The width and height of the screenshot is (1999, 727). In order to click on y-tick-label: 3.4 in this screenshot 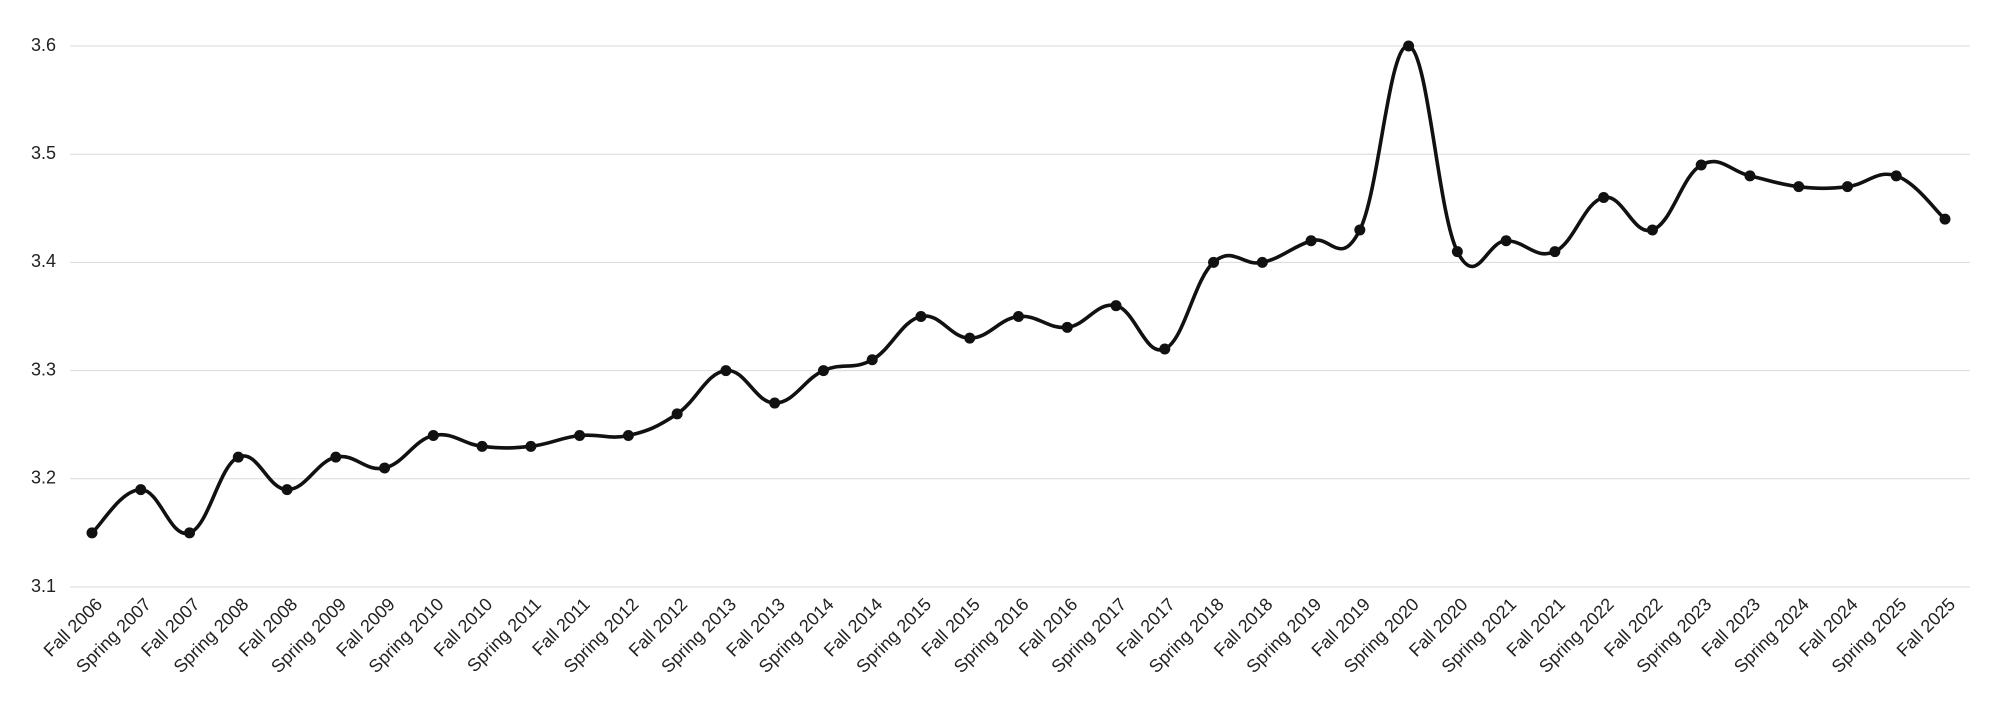, I will do `click(43, 261)`.